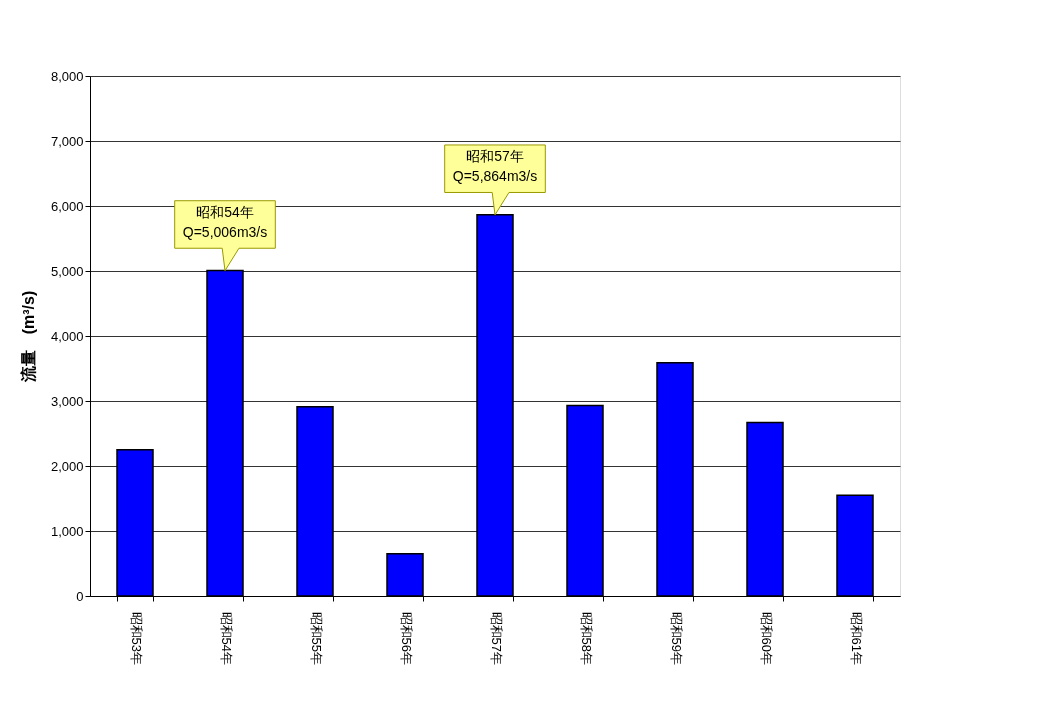 The image size is (1037, 707). I want to click on x-tick-label: 昭和55年, so click(316, 638).